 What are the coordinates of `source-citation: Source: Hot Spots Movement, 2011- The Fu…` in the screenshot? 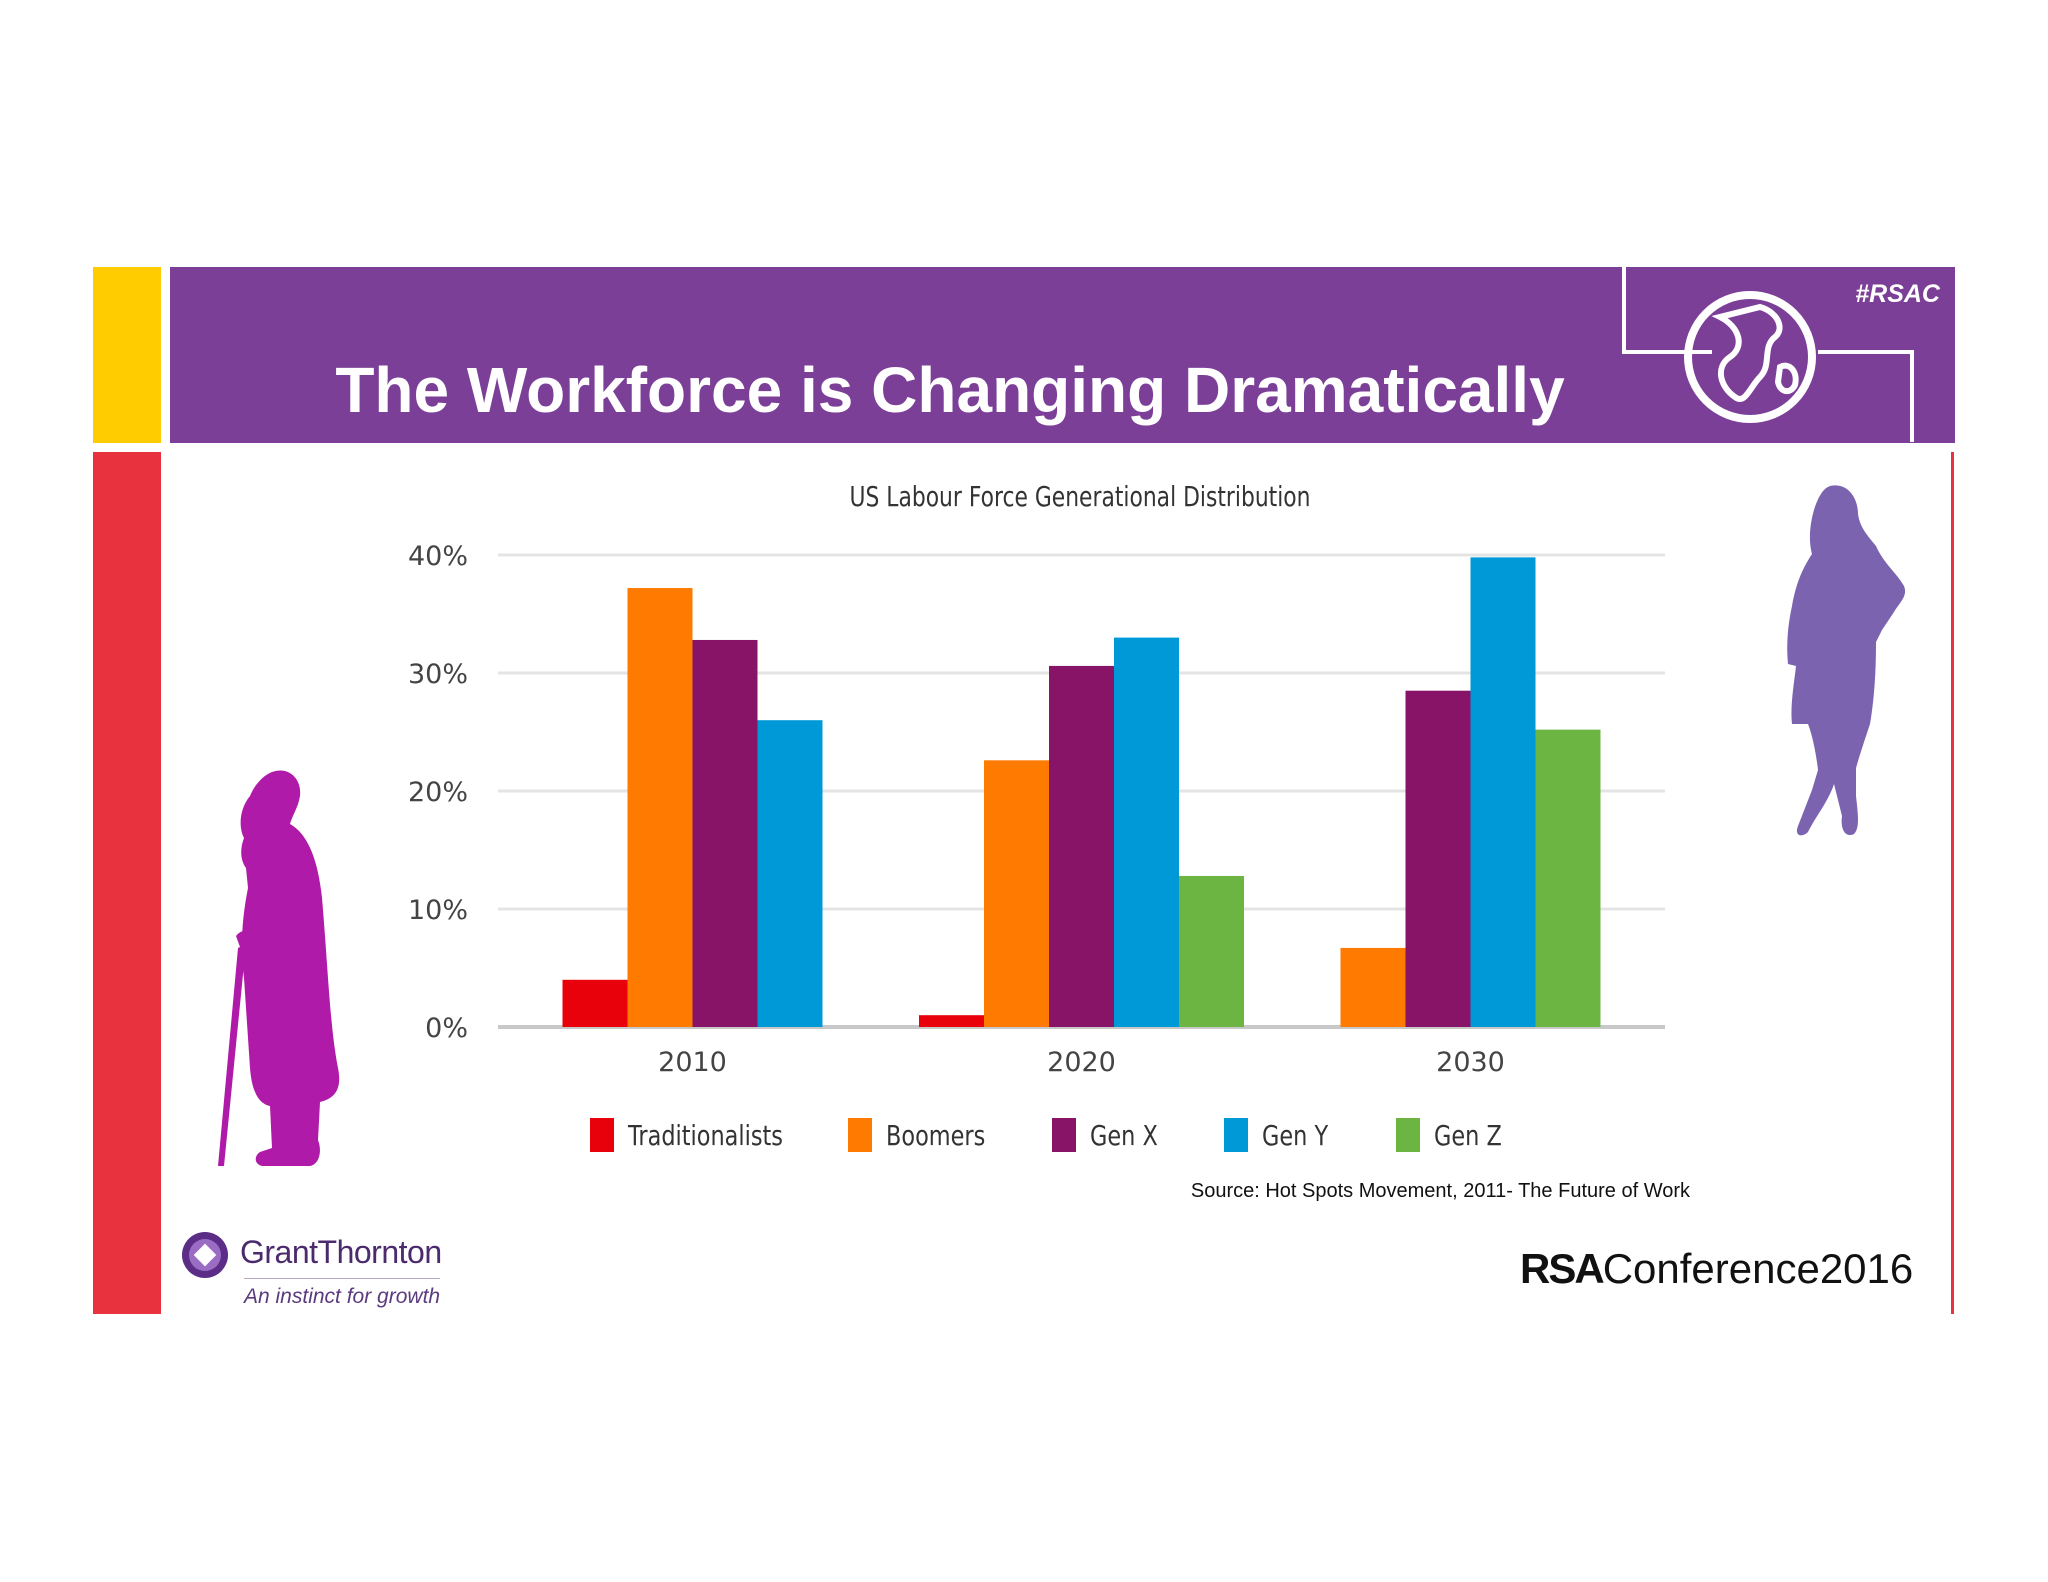 It's located at (1440, 1191).